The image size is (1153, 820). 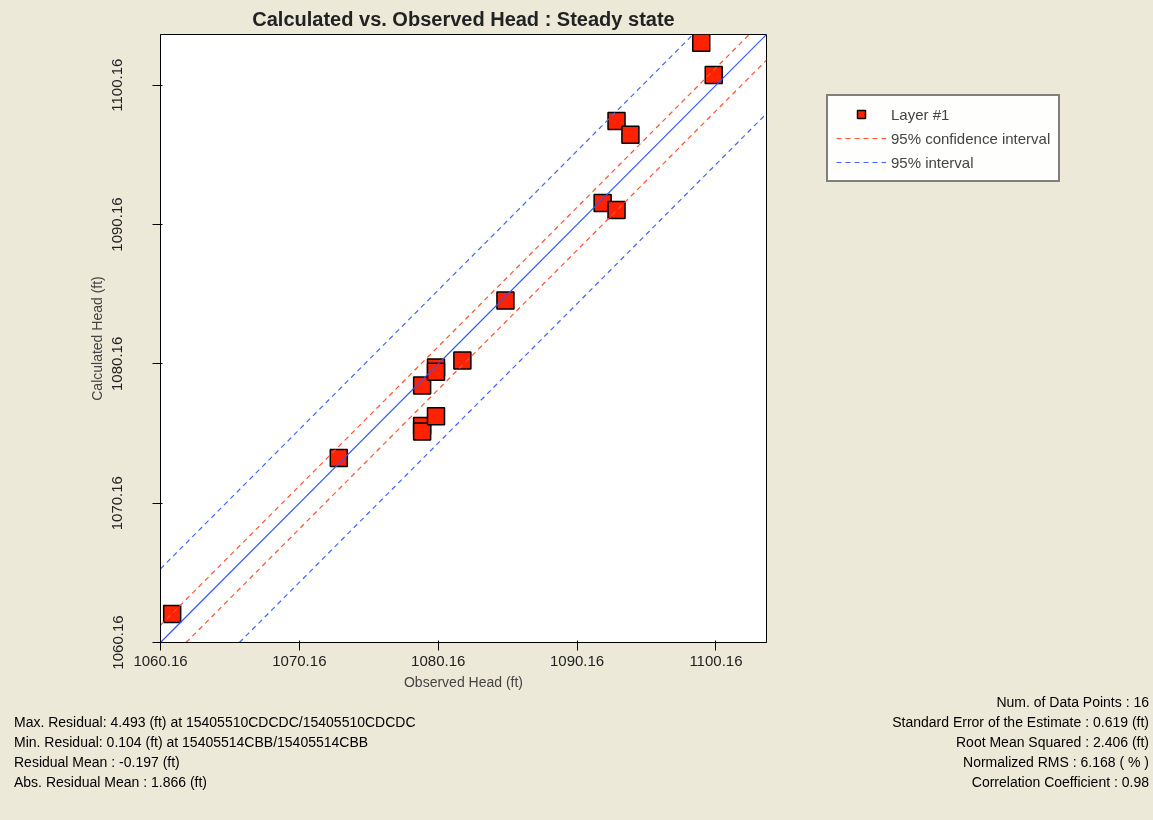 What do you see at coordinates (1060, 782) in the screenshot?
I see `text: Correlation Coefficient : 0.98` at bounding box center [1060, 782].